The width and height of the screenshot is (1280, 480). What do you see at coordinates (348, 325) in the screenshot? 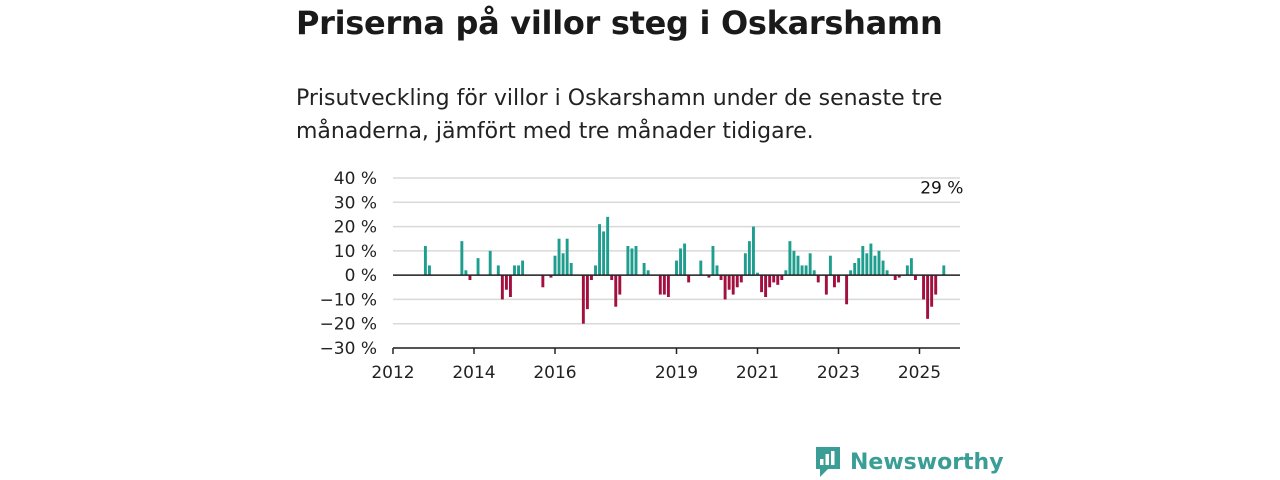
I see `y-tick-label: −20 %` at bounding box center [348, 325].